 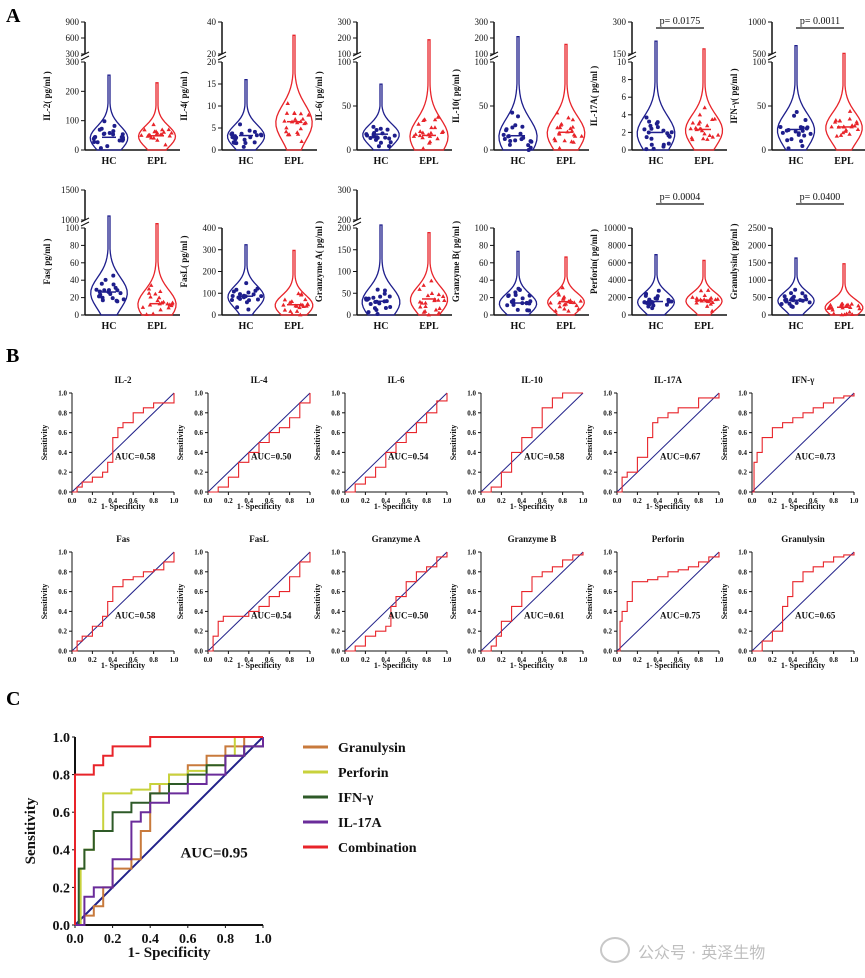 What do you see at coordinates (198, 413) in the screenshot?
I see `y-tick-label: 0.8` at bounding box center [198, 413].